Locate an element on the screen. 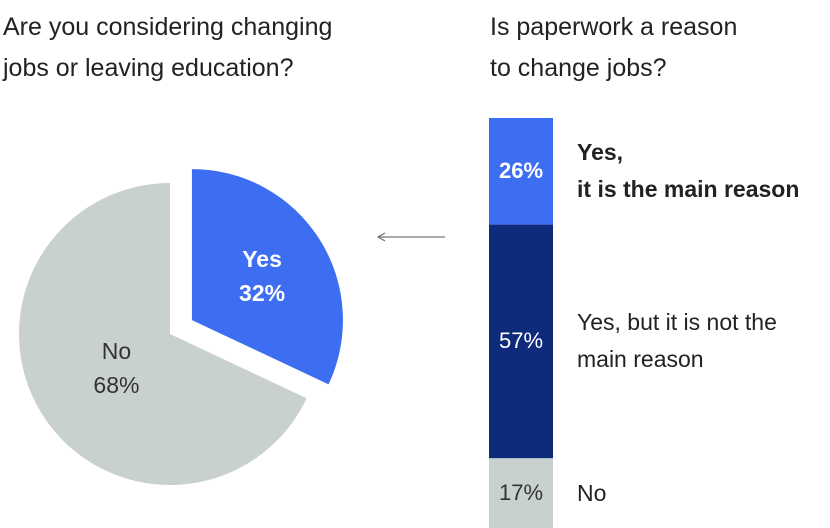 The width and height of the screenshot is (830, 528). bar-chart-title: Is paperwork a reason to change jobs? is located at coordinates (613, 48).